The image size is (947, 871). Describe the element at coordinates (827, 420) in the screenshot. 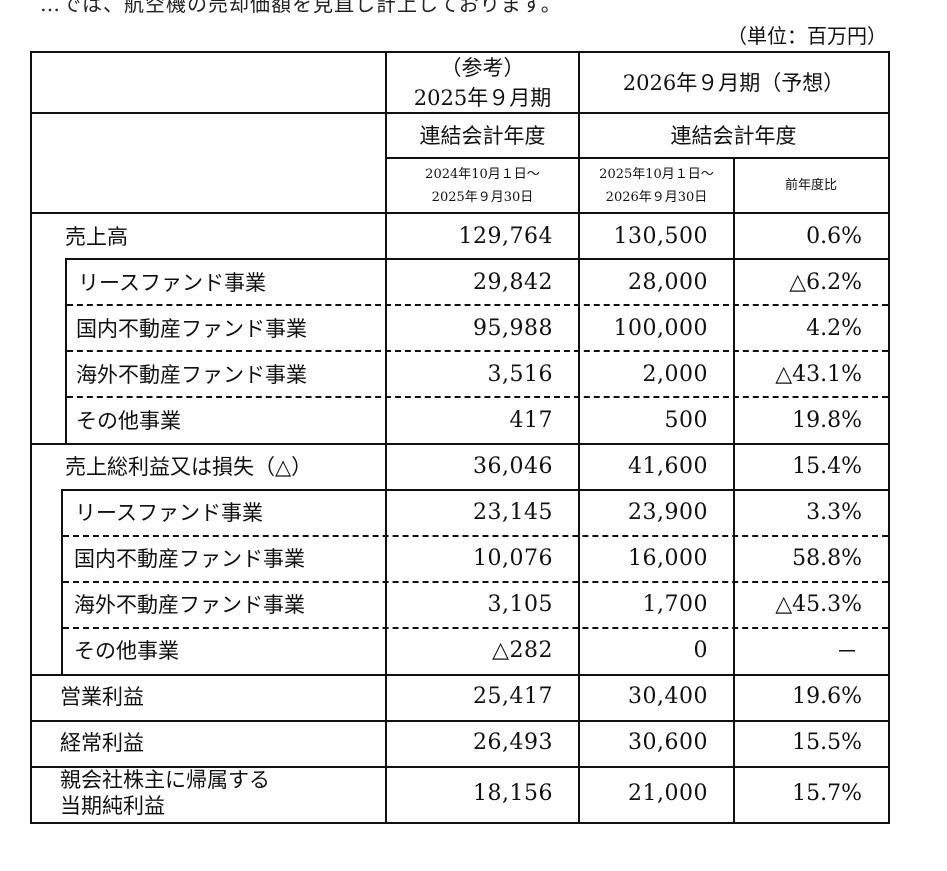

I see `value-yoy: 19.8%` at that location.